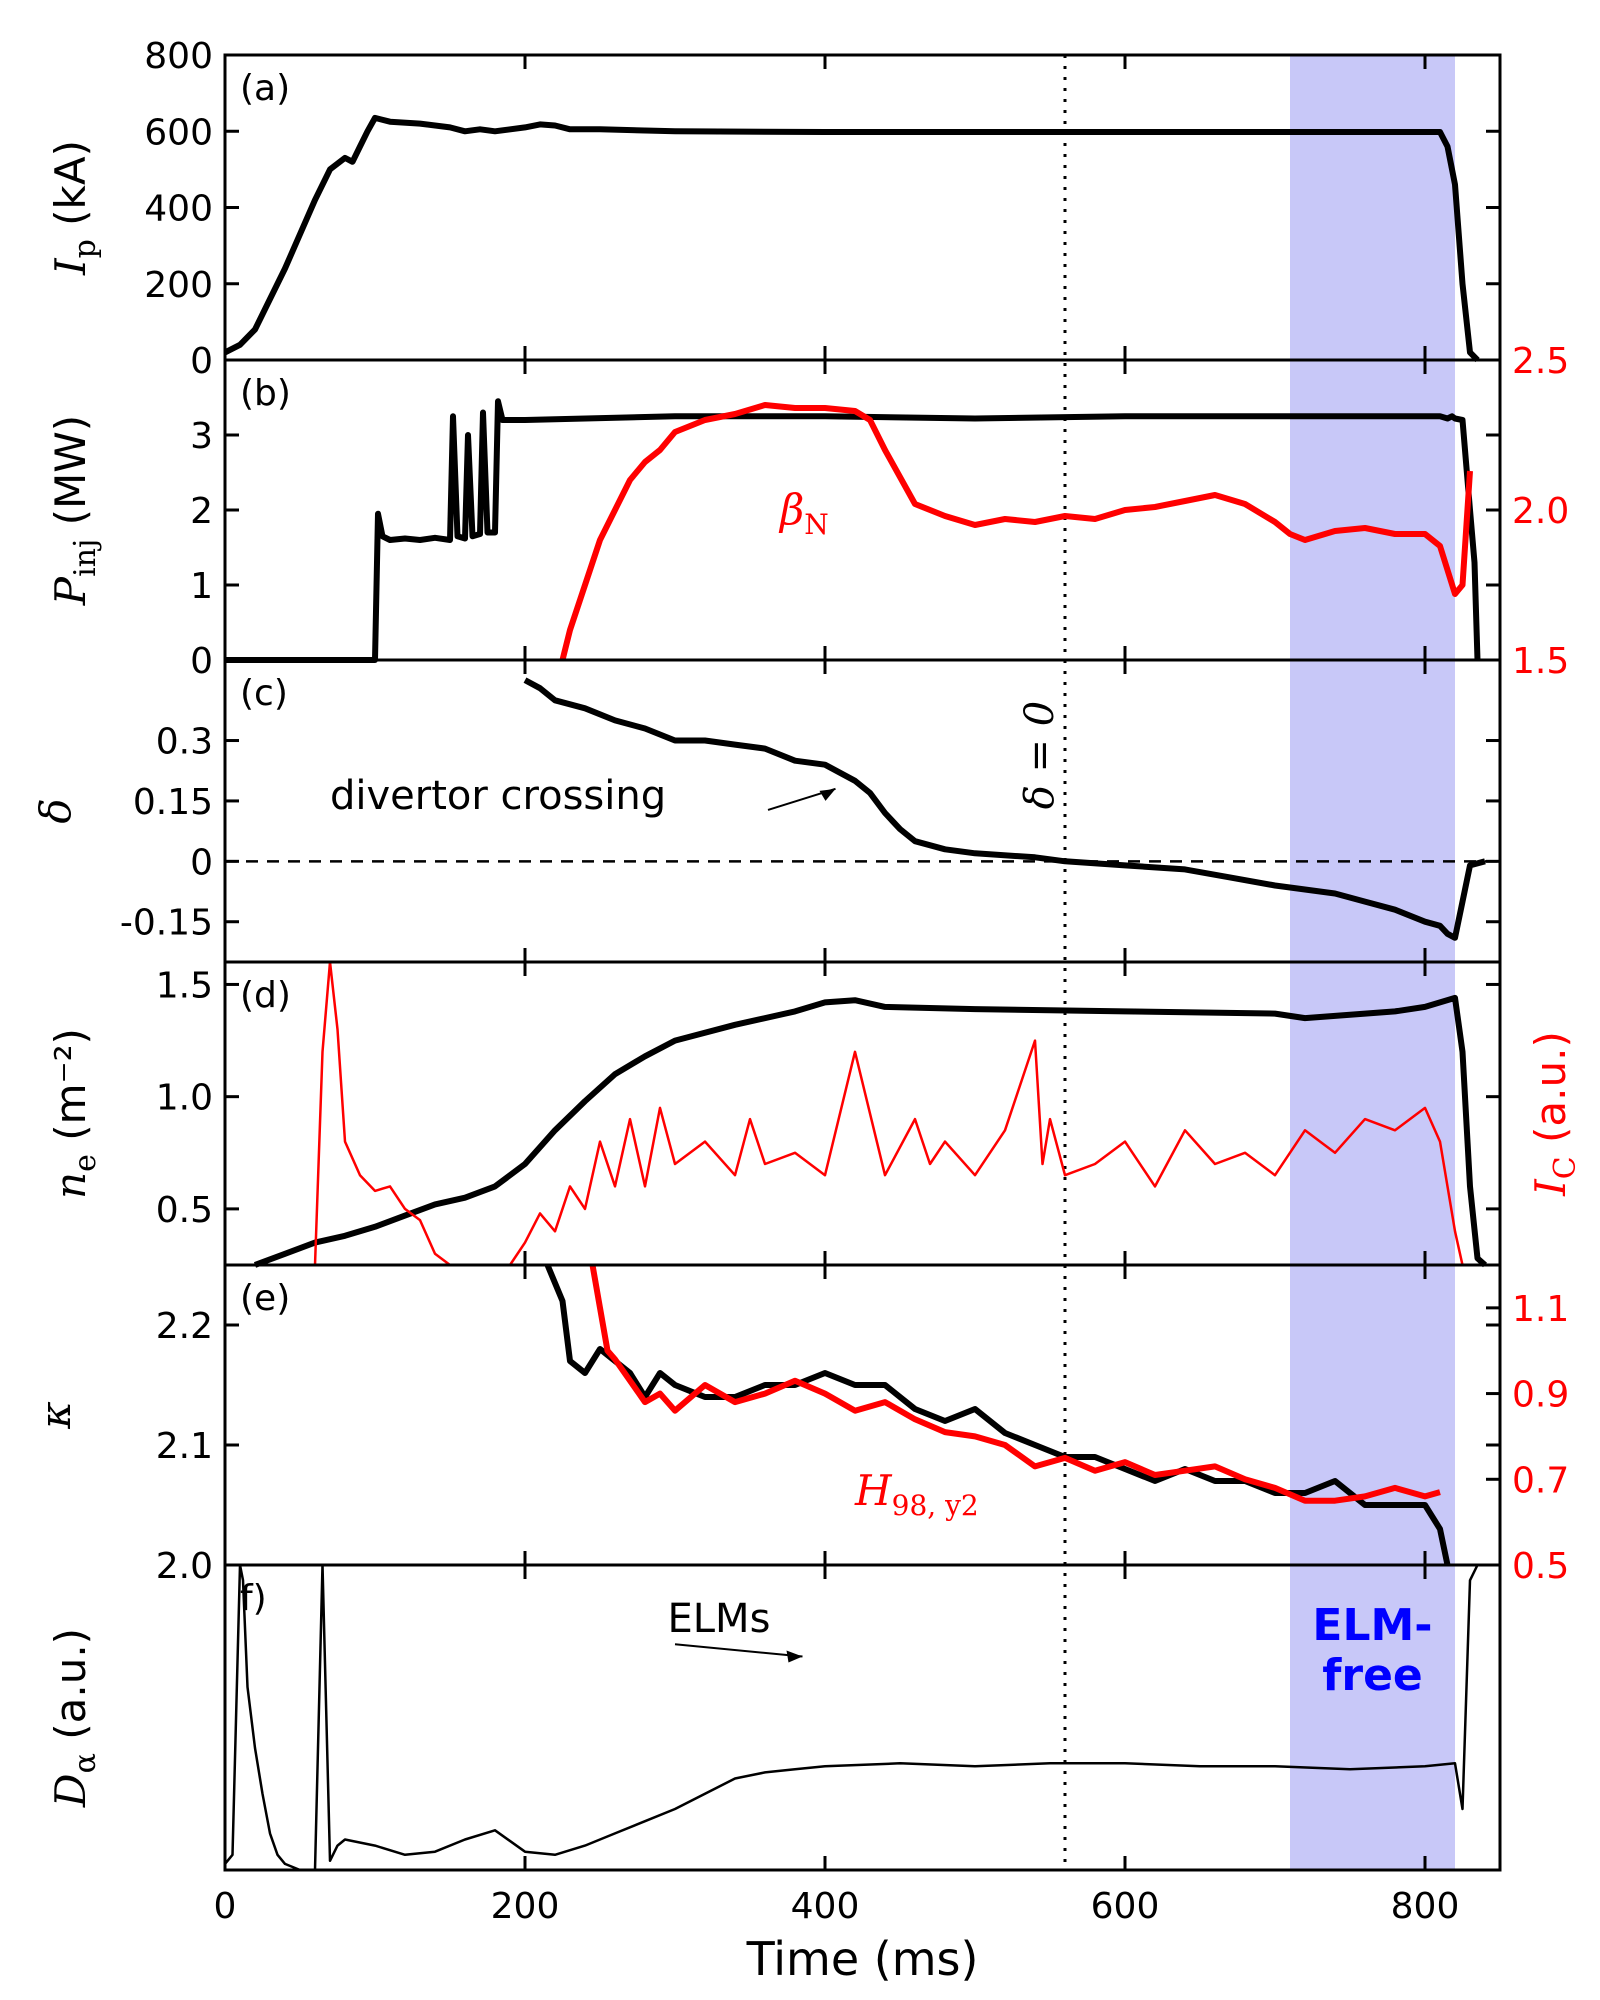  What do you see at coordinates (1125, 1906) in the screenshot?
I see `x-tick-label: 600` at bounding box center [1125, 1906].